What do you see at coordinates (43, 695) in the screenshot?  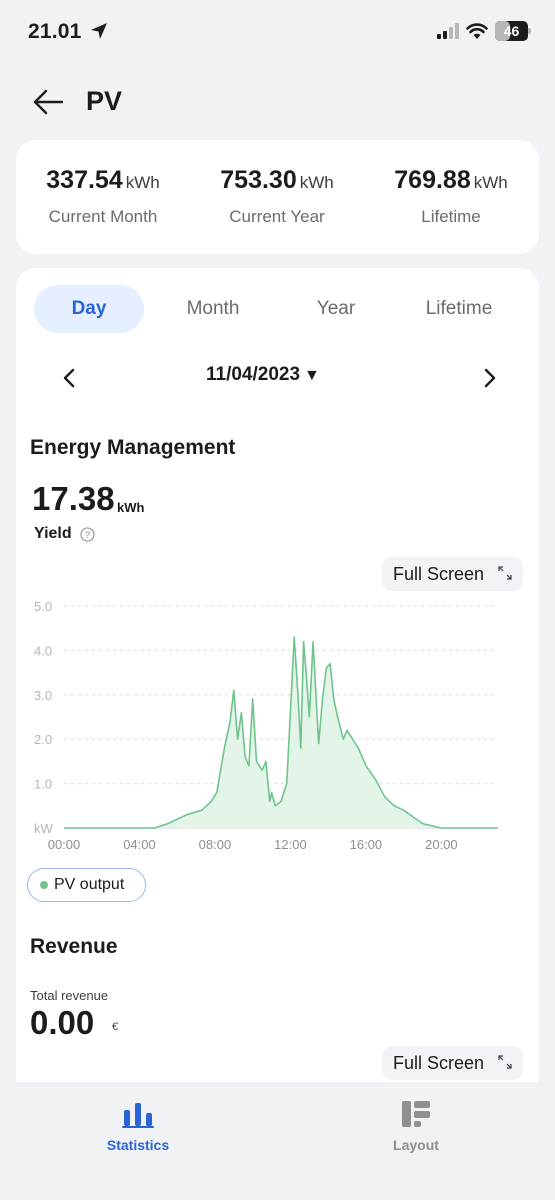 I see `y-tick-label: 3.0` at bounding box center [43, 695].